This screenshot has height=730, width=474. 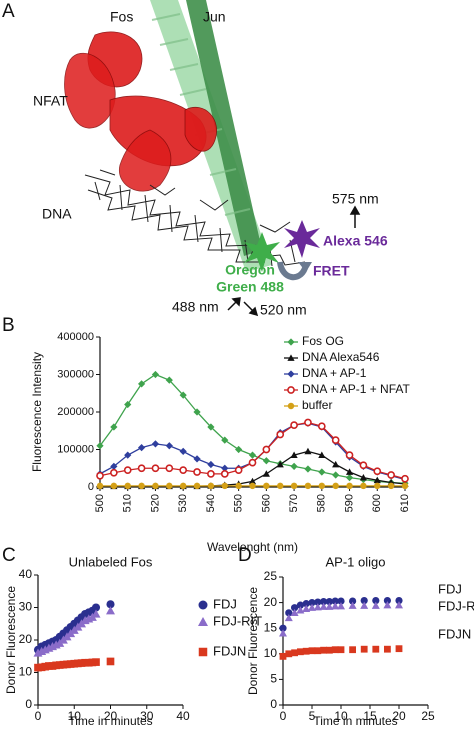 What do you see at coordinates (100, 503) in the screenshot?
I see `x-tick-label: 500` at bounding box center [100, 503].